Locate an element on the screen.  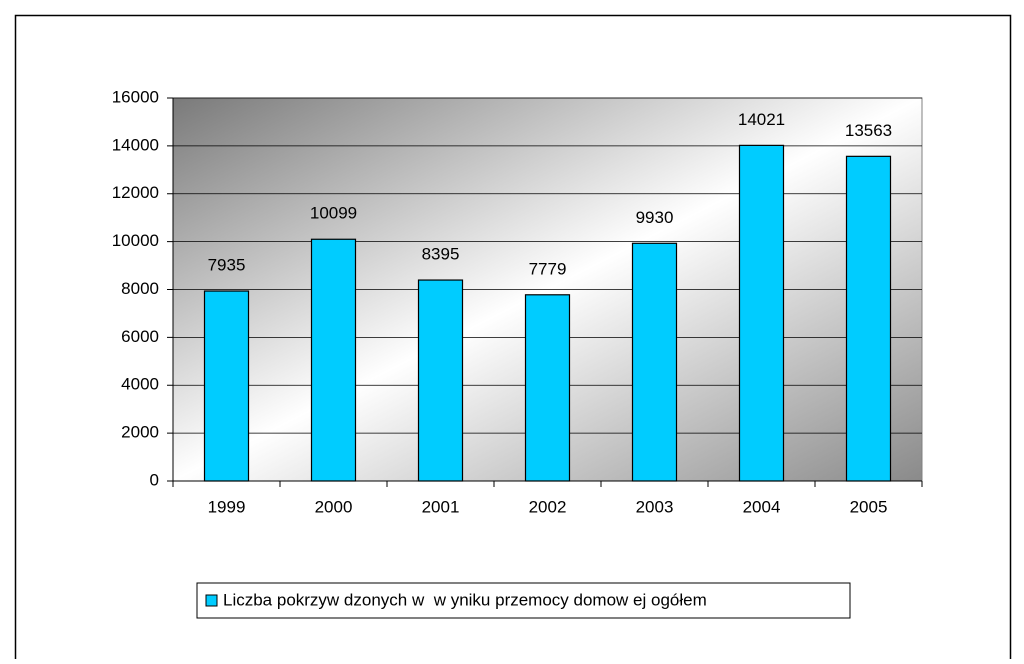
x-tick-label: 2004 is located at coordinates (762, 506).